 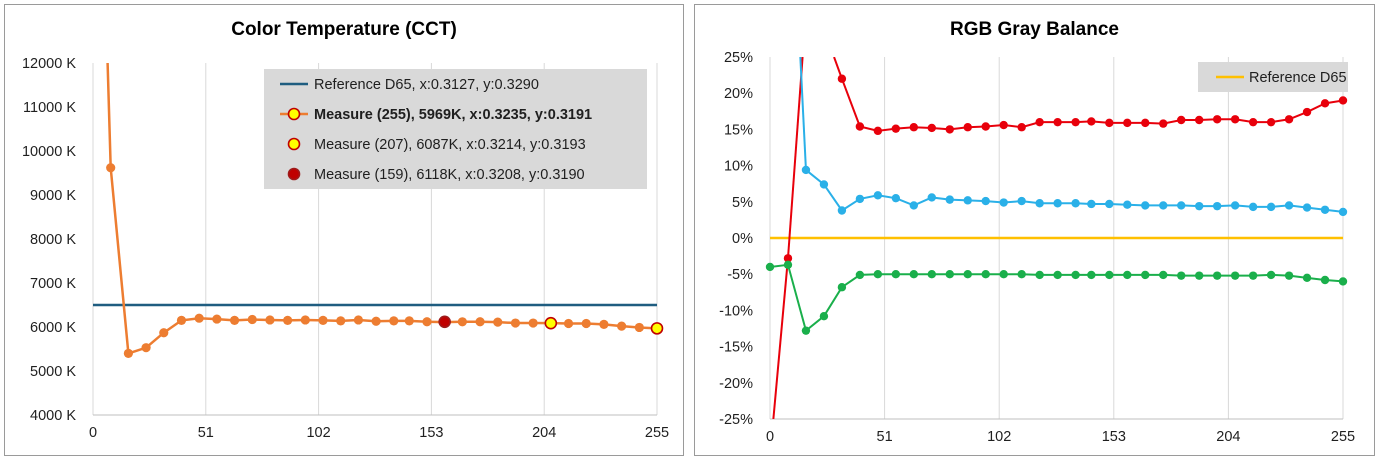 What do you see at coordinates (738, 167) in the screenshot?
I see `rgb-y-tick-label: 10%` at bounding box center [738, 167].